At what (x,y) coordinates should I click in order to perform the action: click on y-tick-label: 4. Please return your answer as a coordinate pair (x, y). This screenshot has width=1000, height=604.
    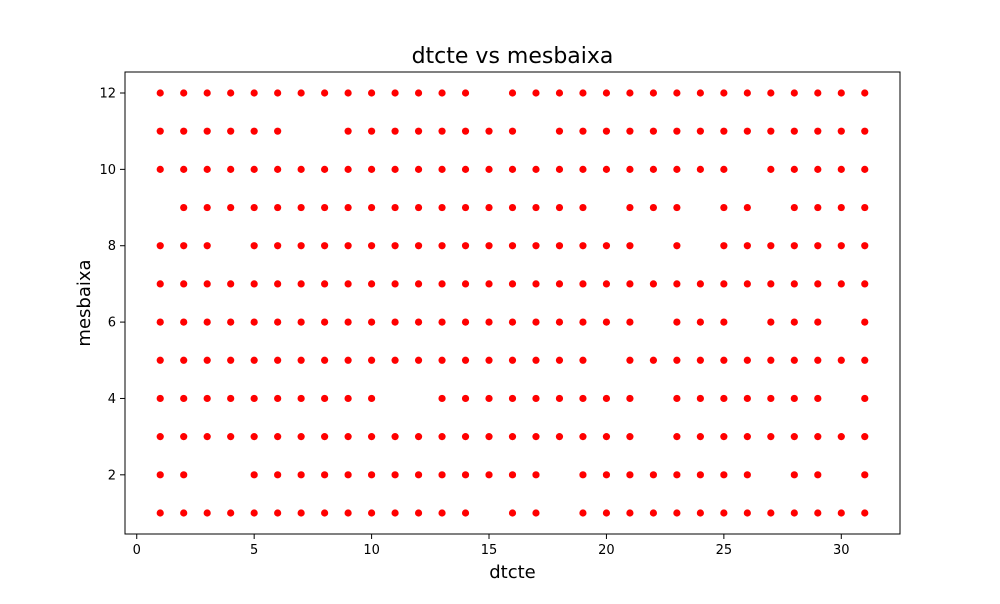
    Looking at the image, I should click on (112, 399).